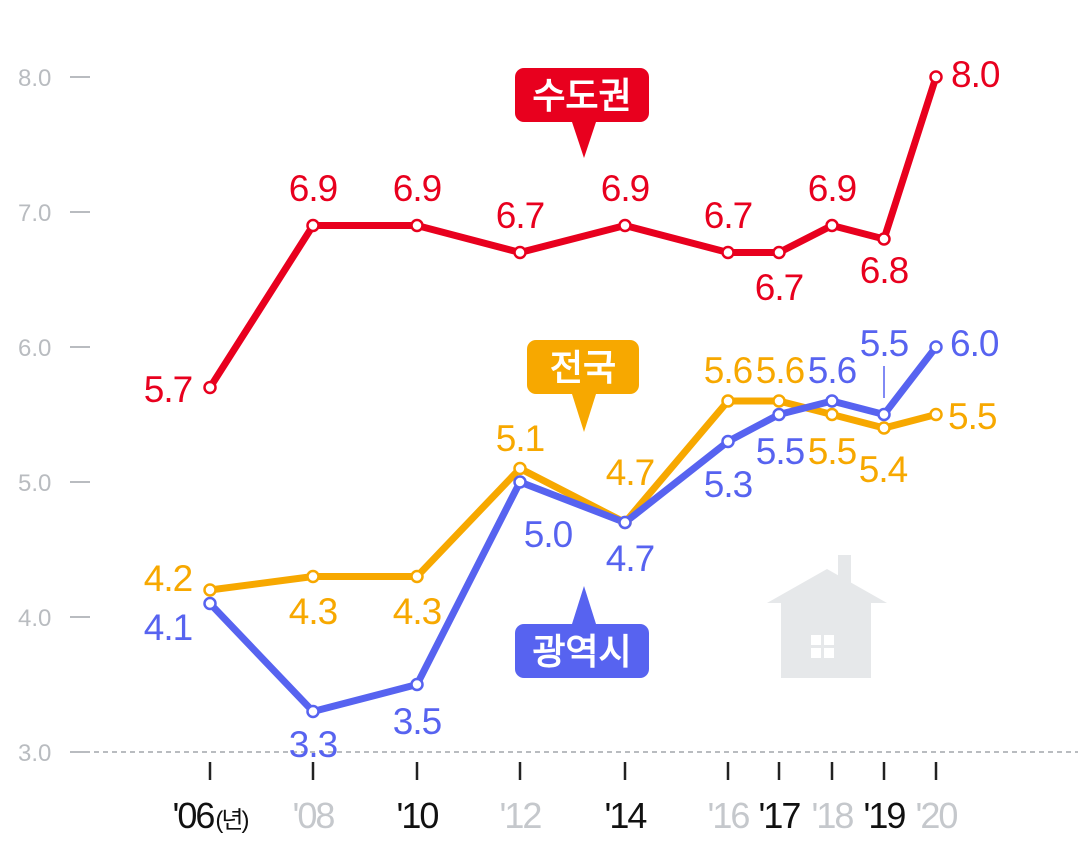  I want to click on y-tick-label: 8.0, so click(34, 78).